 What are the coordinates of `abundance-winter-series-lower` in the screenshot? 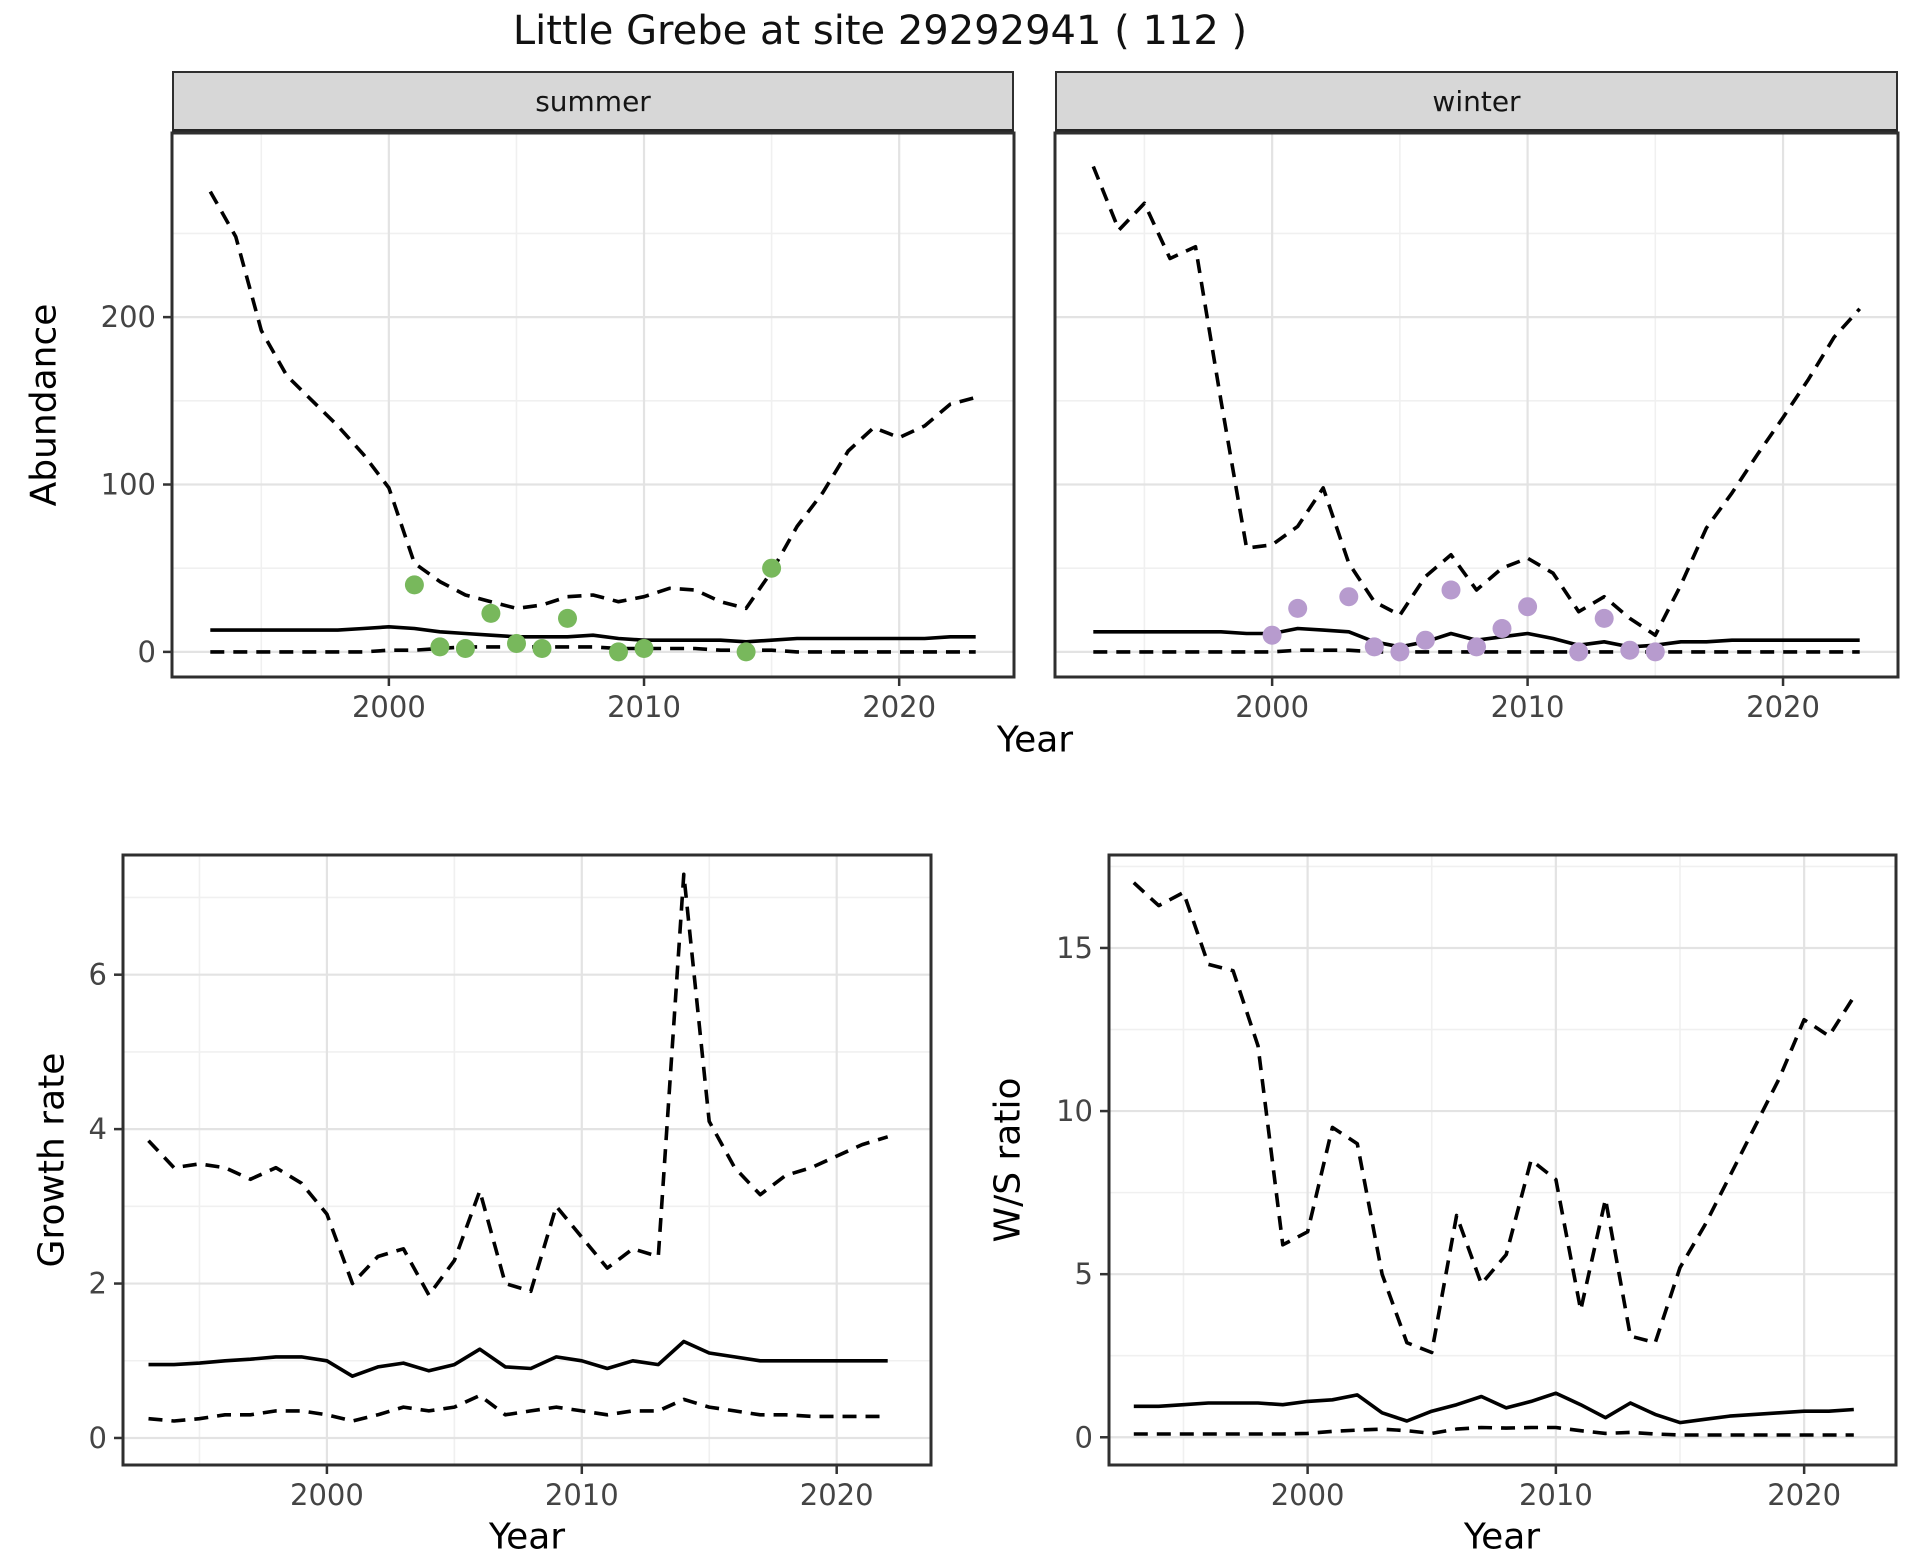 It's located at (1476, 651).